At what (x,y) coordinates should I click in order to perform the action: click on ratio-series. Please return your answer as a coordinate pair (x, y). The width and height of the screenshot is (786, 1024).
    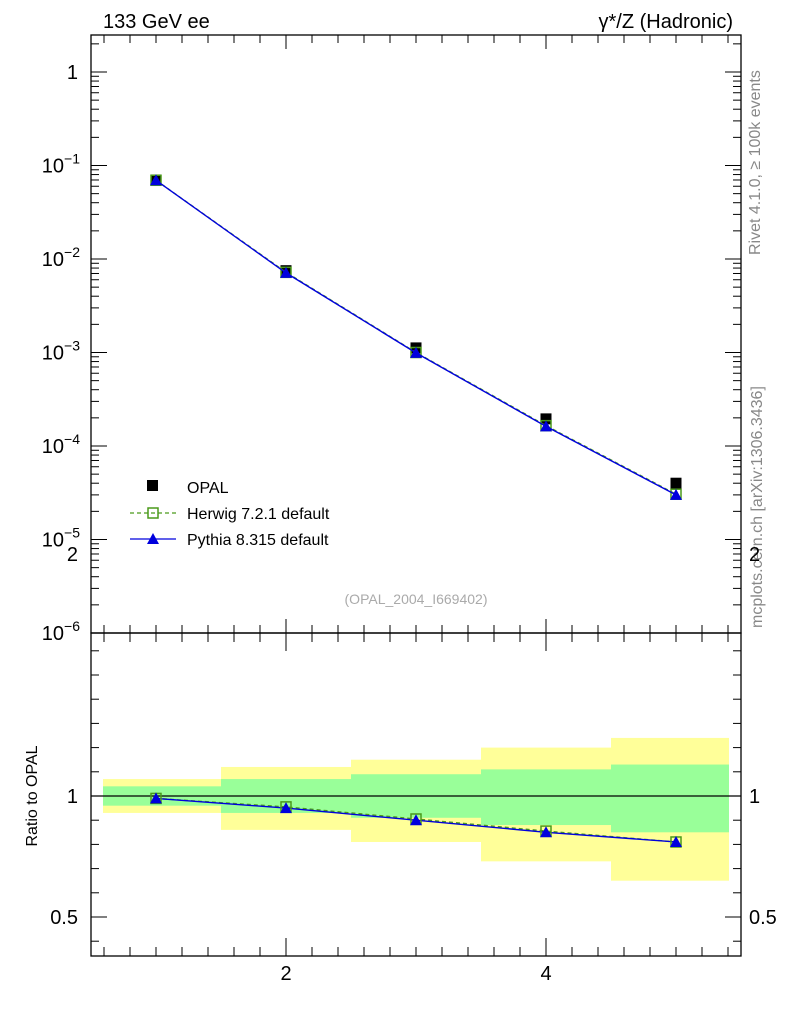
    Looking at the image, I should click on (416, 820).